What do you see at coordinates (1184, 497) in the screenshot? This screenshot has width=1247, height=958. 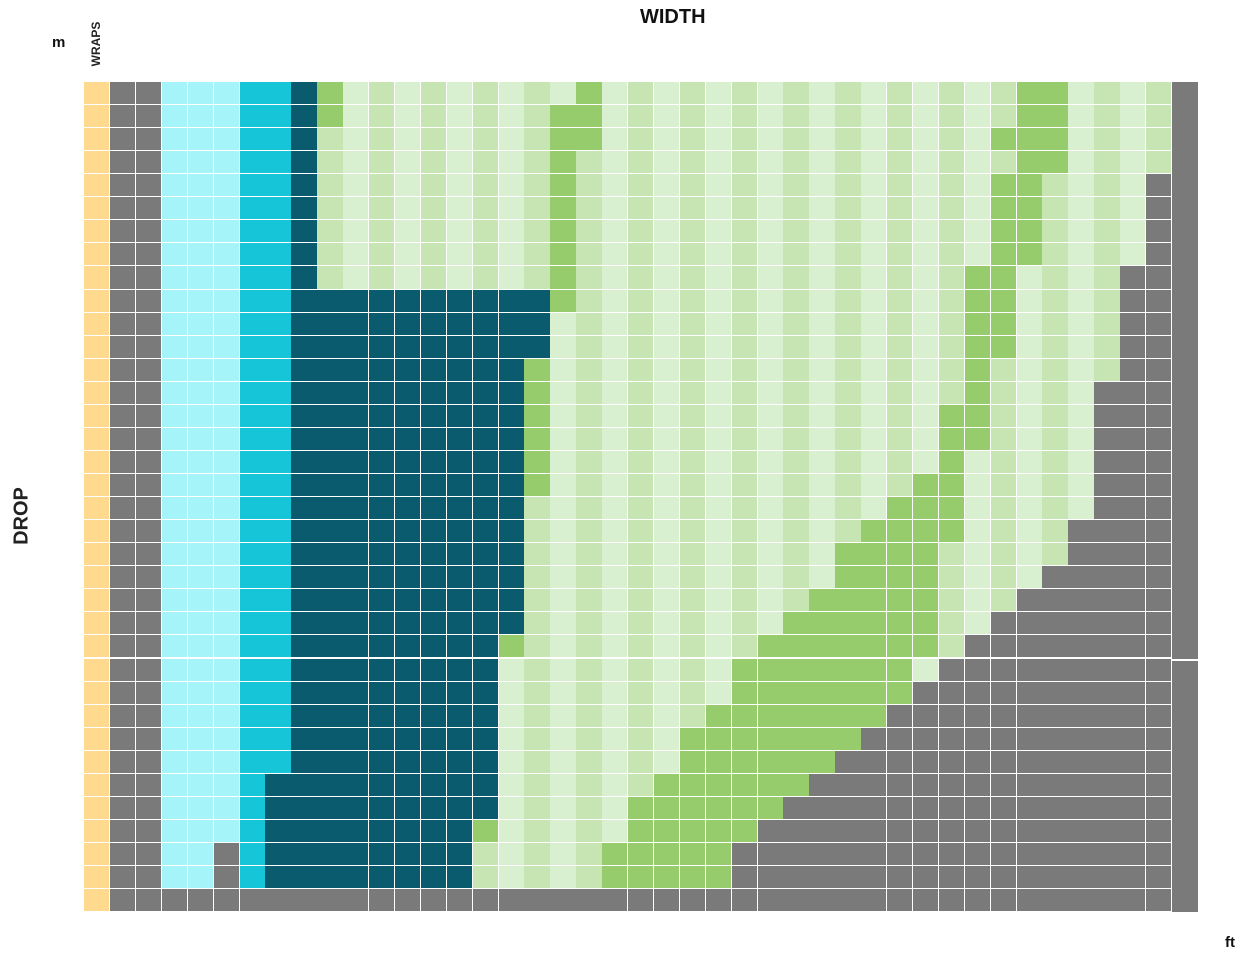 I see `system-type-sidebar` at bounding box center [1184, 497].